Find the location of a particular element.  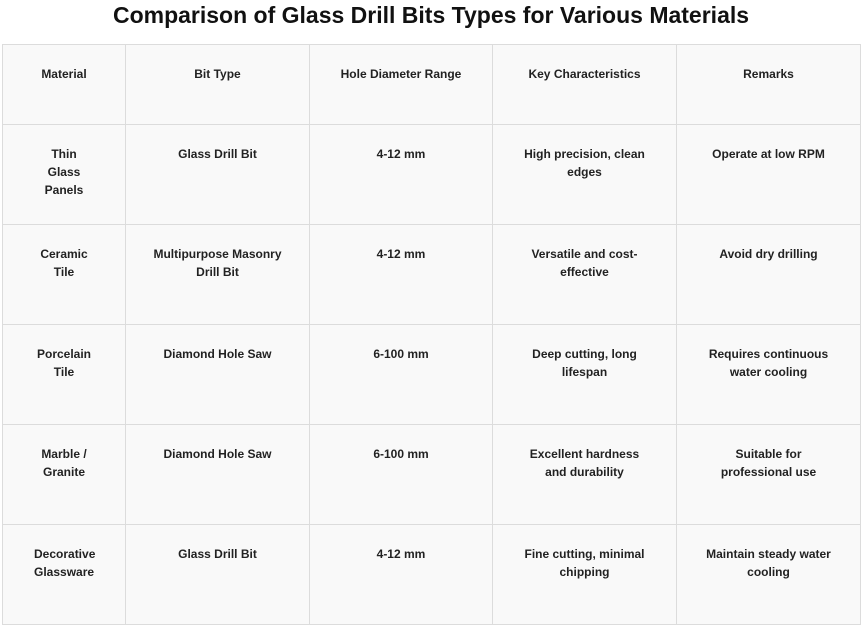

table-cell: Thin Glass Panels is located at coordinates (64, 174).